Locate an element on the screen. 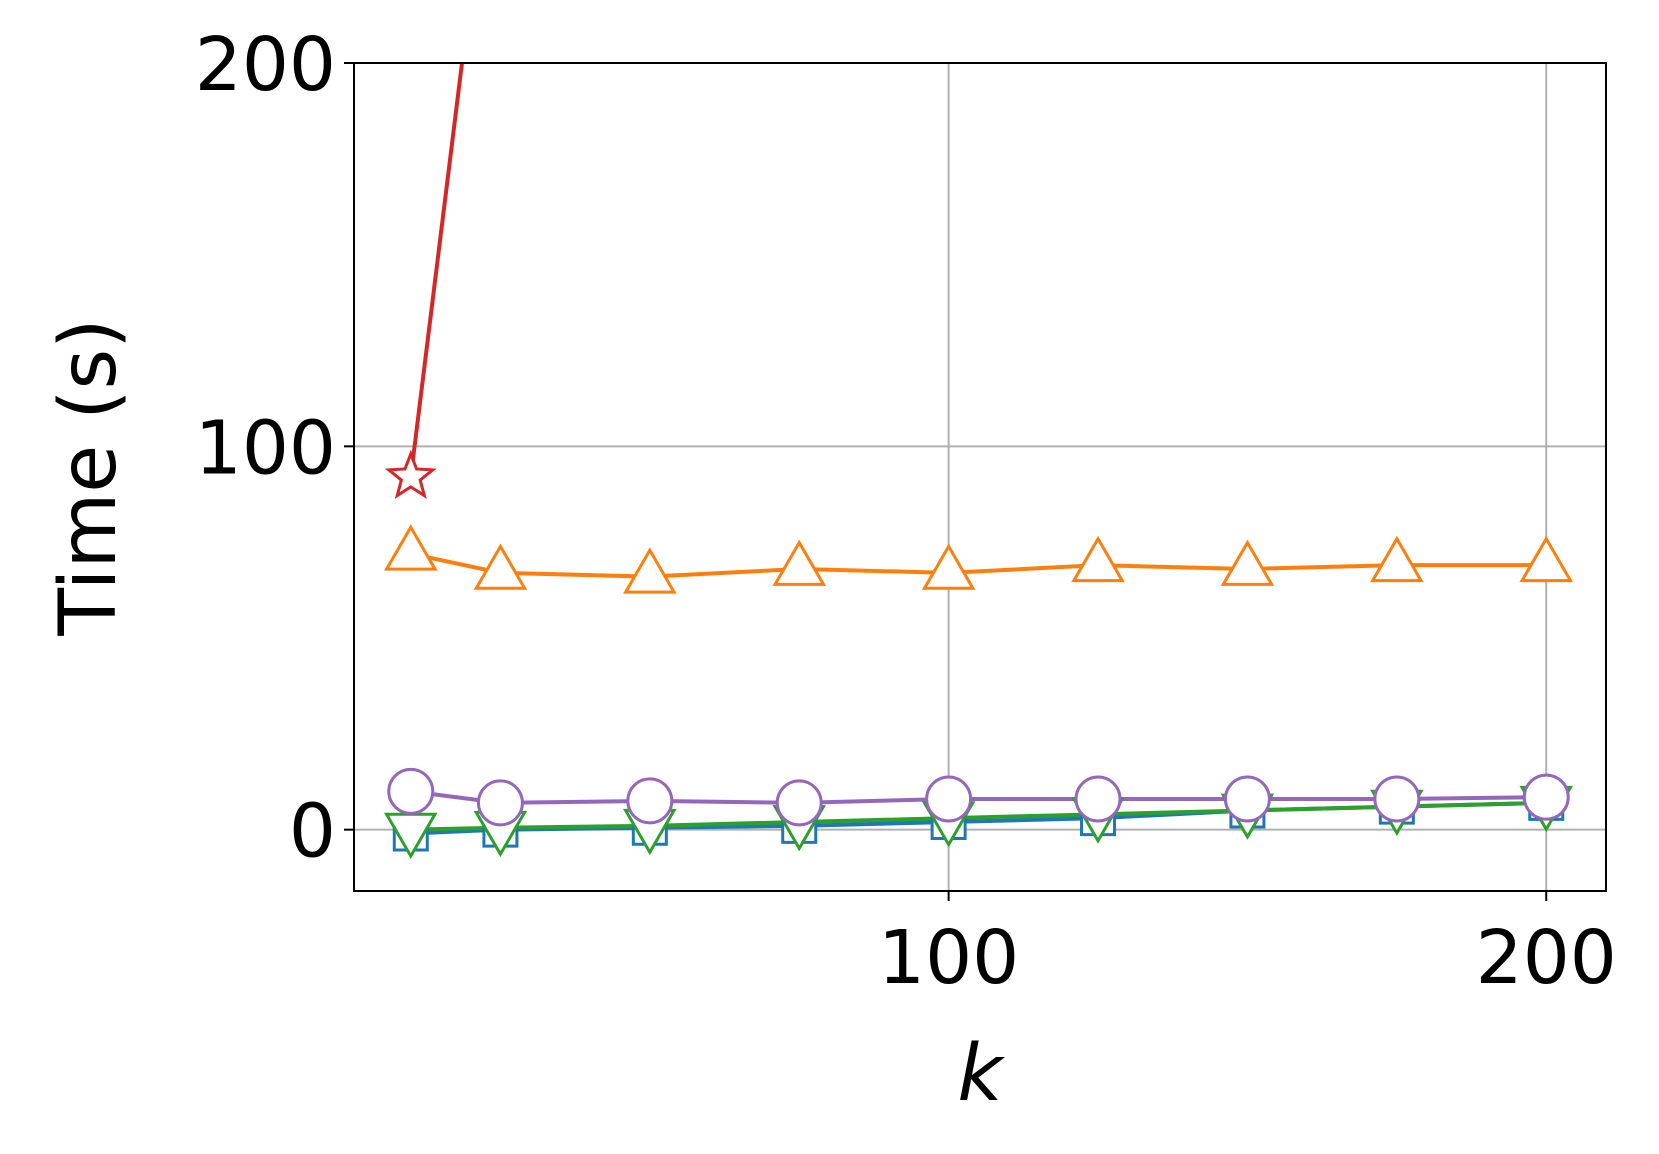  series-line is located at coordinates (436, 270).